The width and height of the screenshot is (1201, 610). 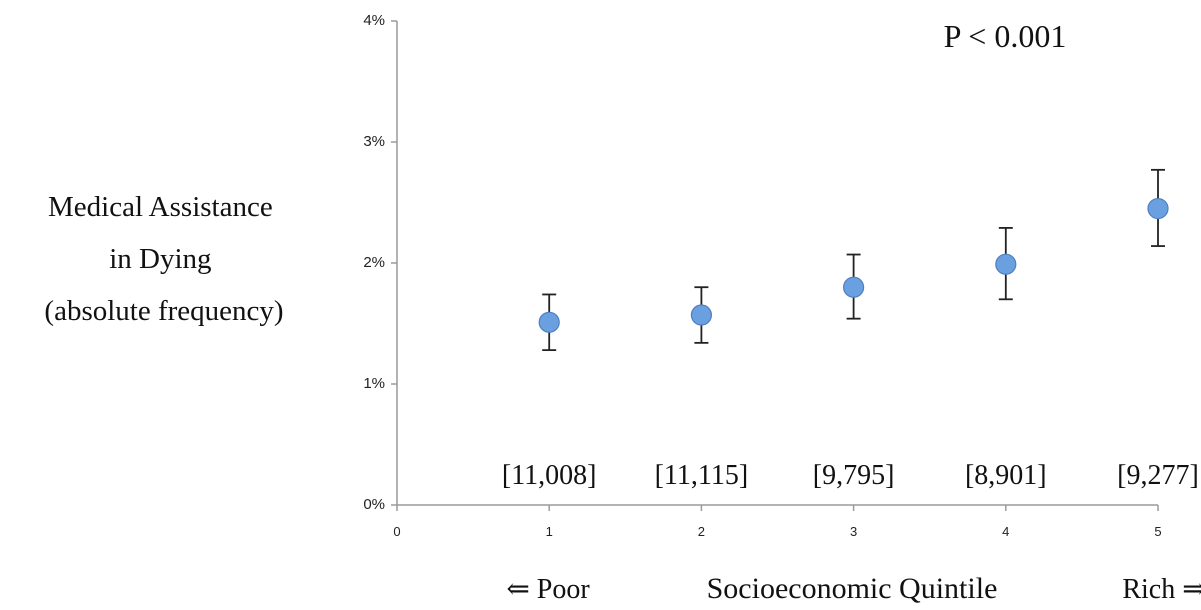 What do you see at coordinates (852, 588) in the screenshot?
I see `x-axis-label: Socioeconomic Quintile` at bounding box center [852, 588].